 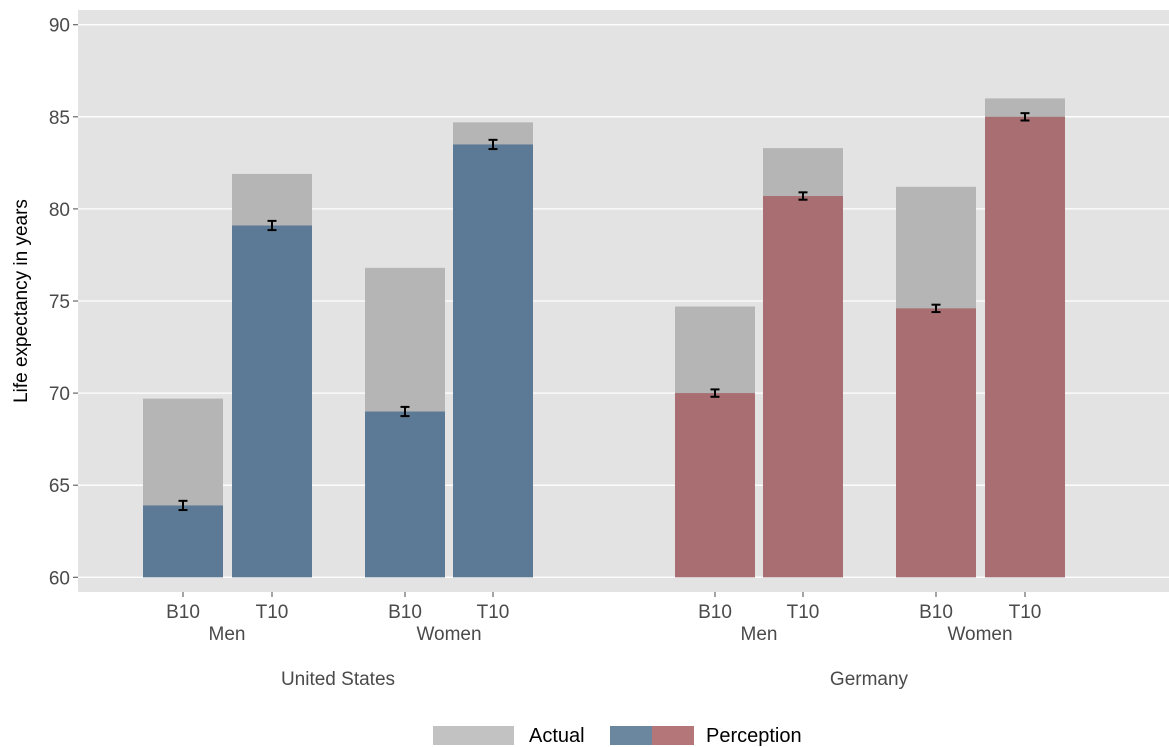 I want to click on y-axis-title: Life expectancy in years, so click(x=21, y=301).